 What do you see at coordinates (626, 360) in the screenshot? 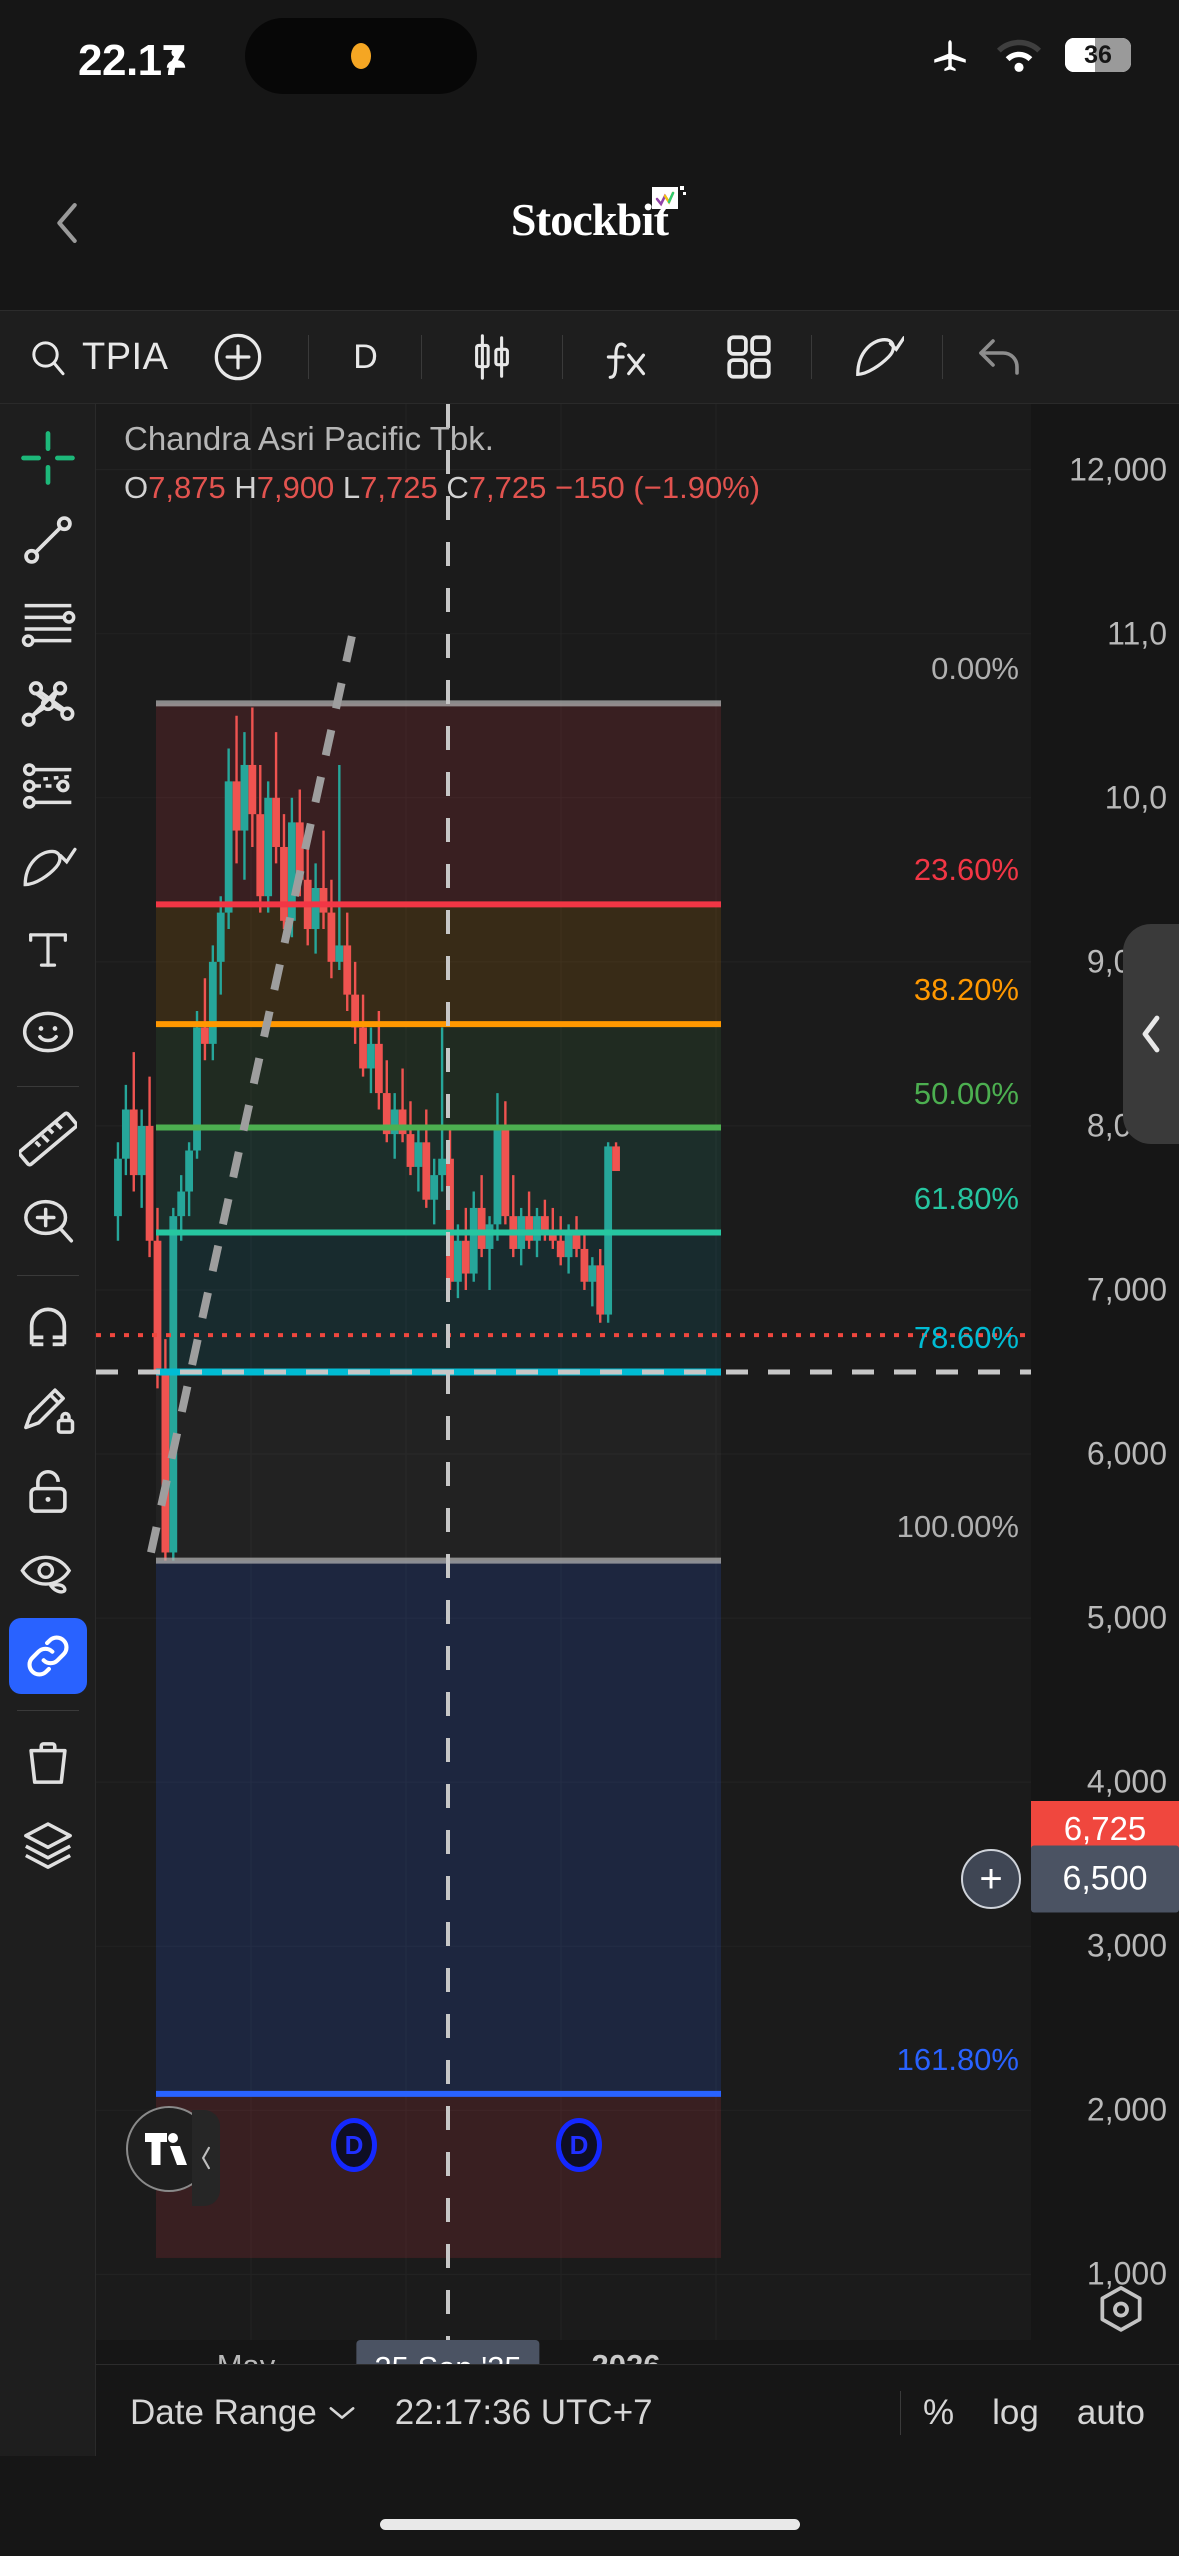
I see `fx-indicators-icon` at bounding box center [626, 360].